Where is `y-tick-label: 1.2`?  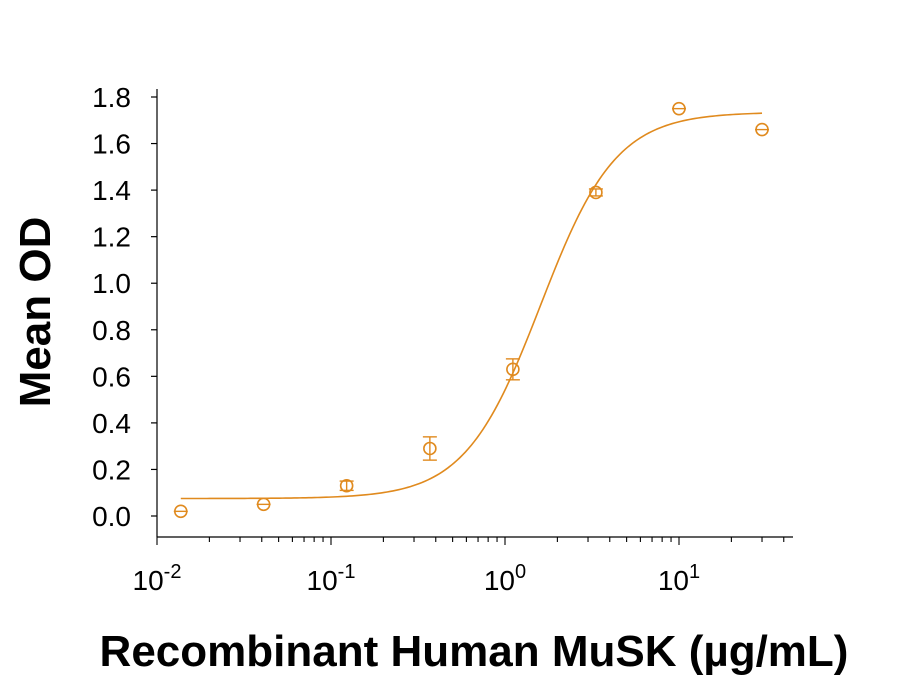
y-tick-label: 1.2 is located at coordinates (111, 237).